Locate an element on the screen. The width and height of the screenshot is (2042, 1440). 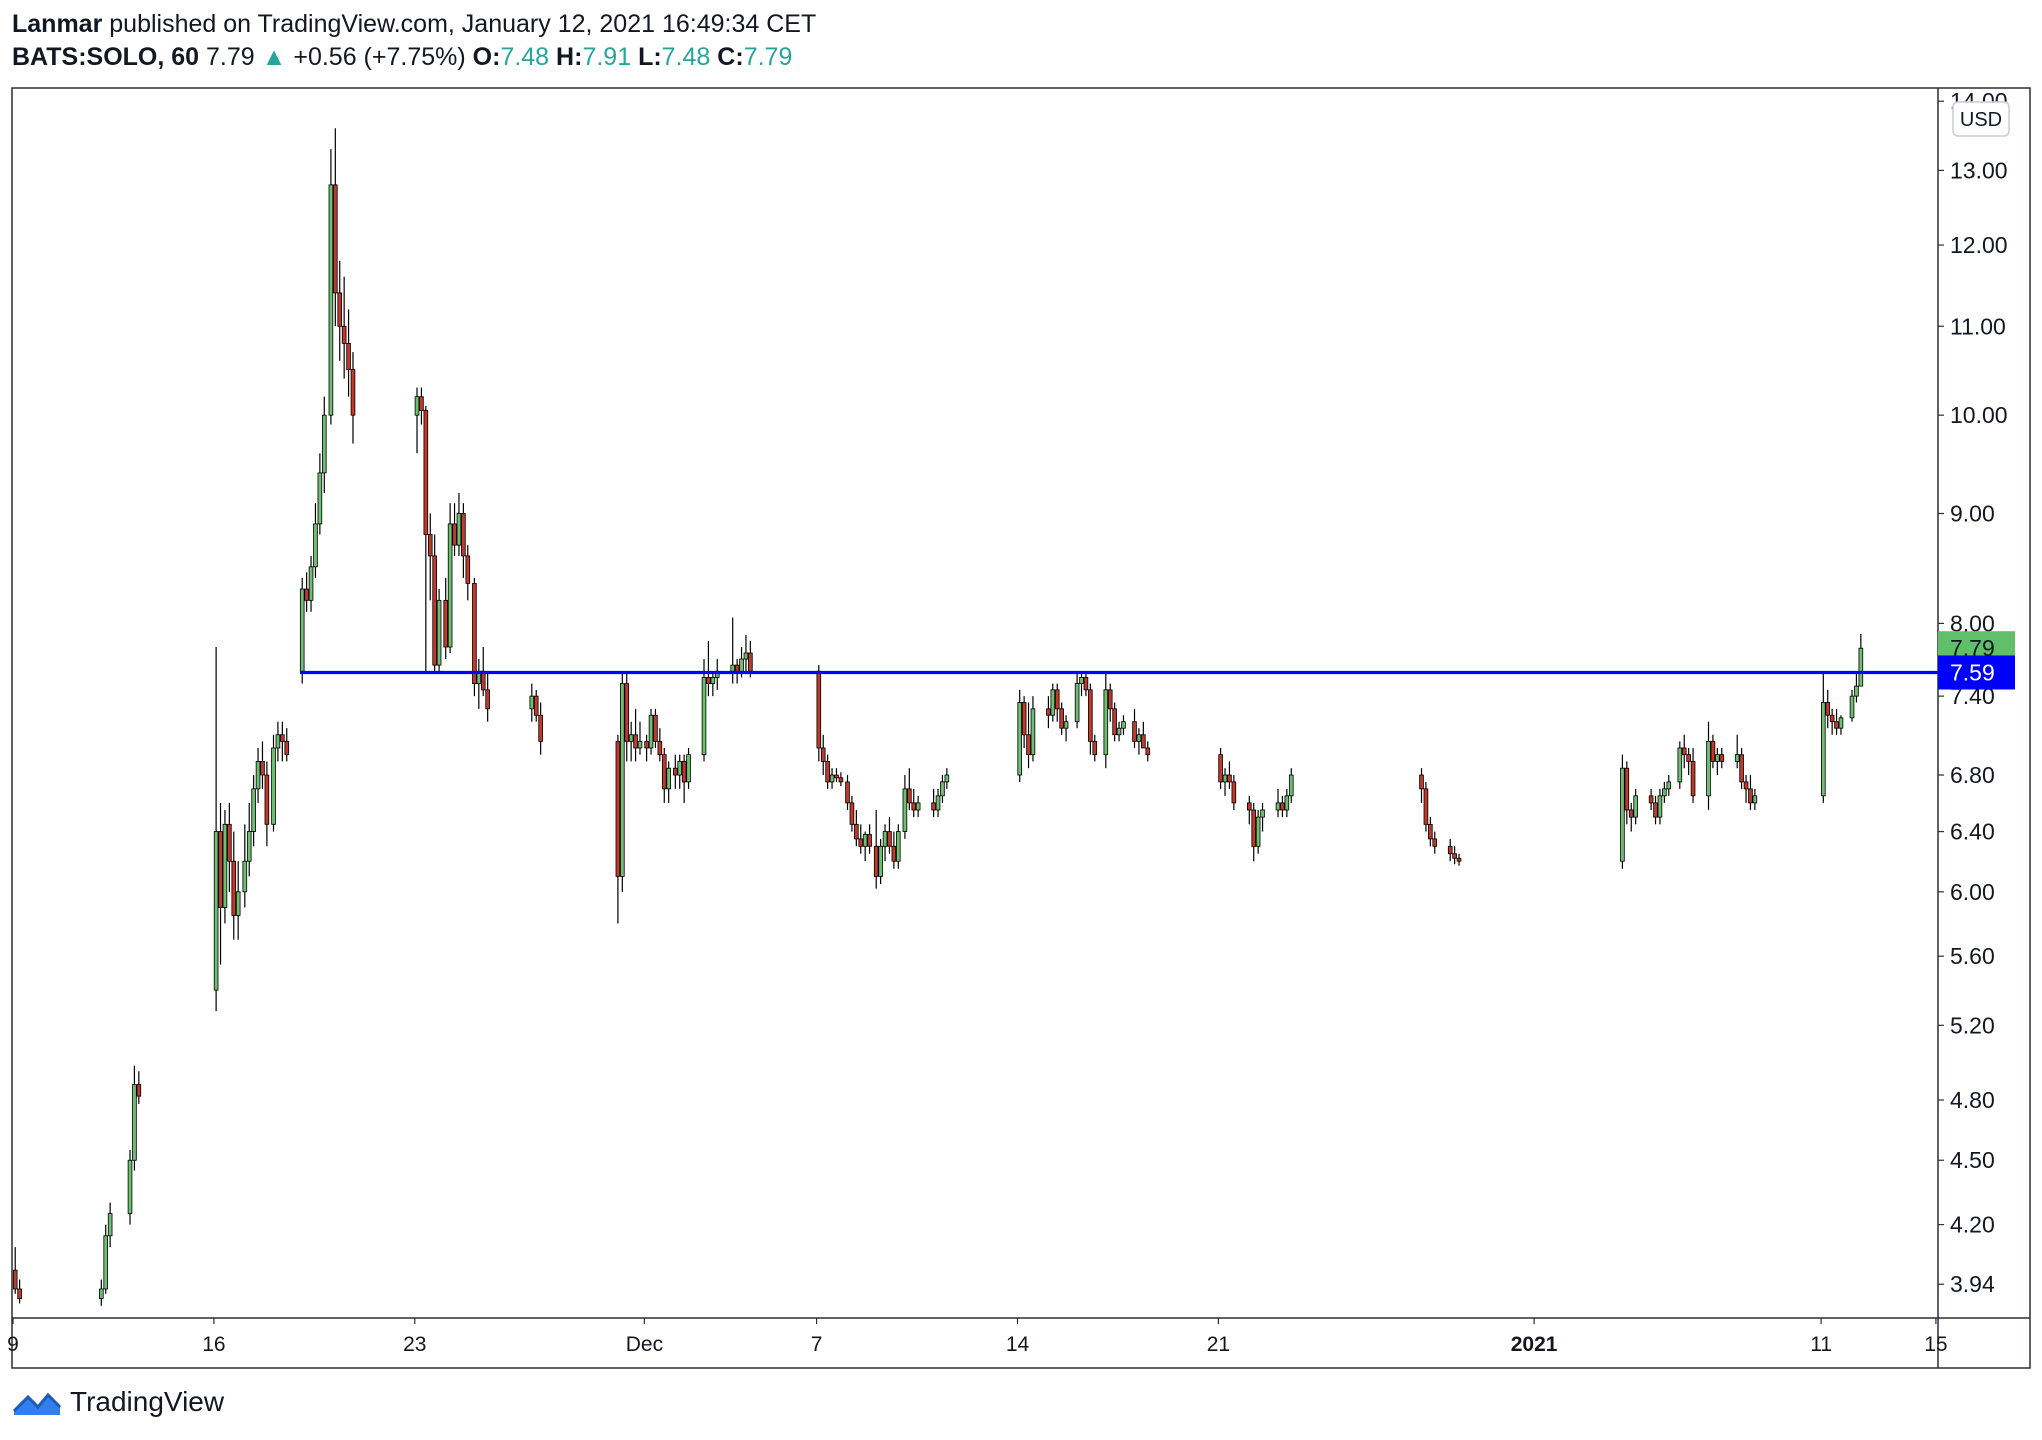
y-tick-label: 4.20 is located at coordinates (1972, 1225).